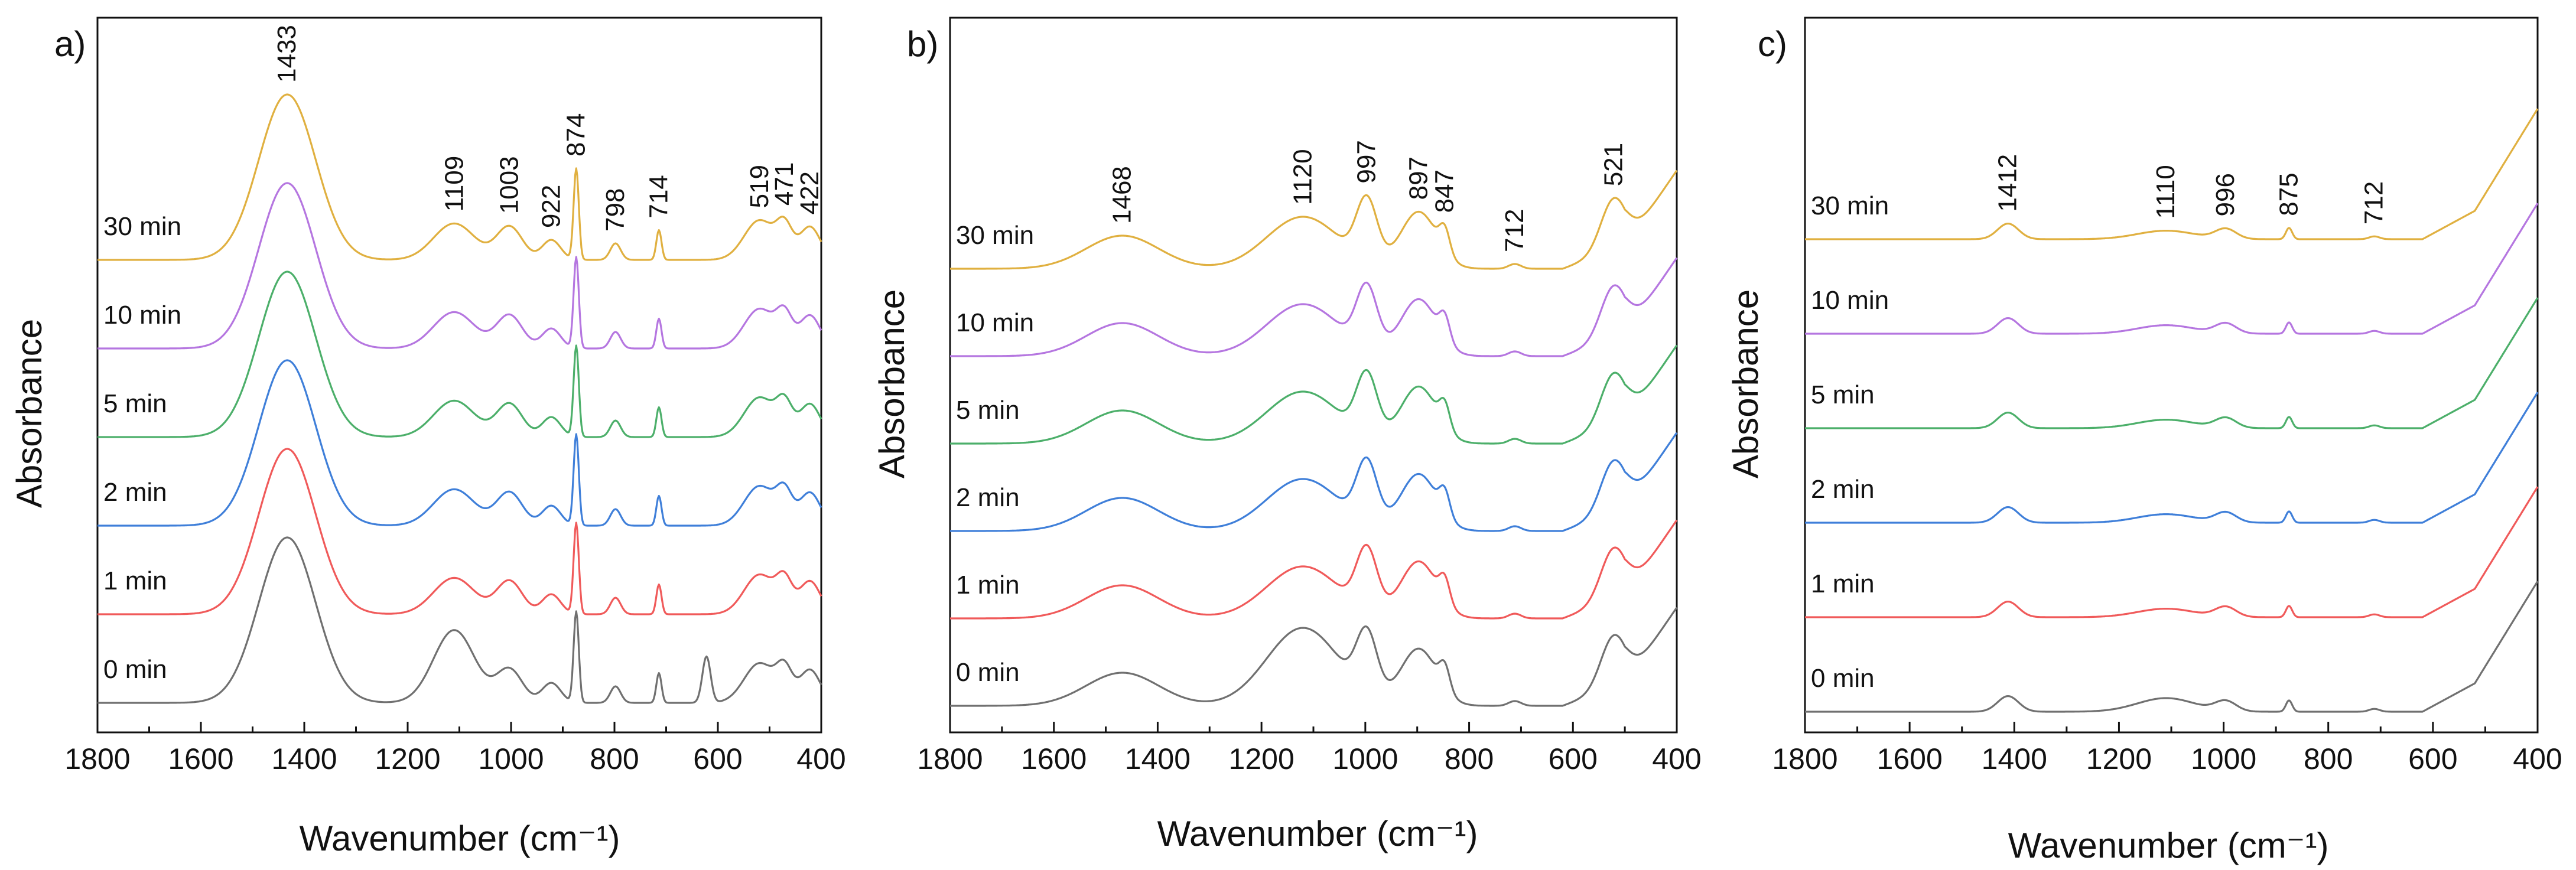  I want to click on series-labels-a: 30 min 10 min 5 min 2 min 1 min 0 min, so click(142, 448).